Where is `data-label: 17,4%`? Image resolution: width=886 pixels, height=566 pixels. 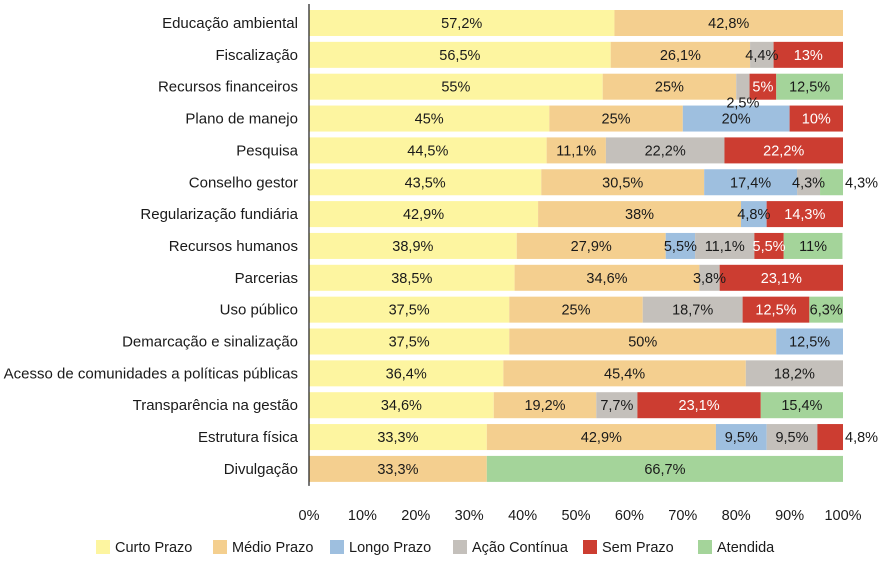 data-label: 17,4% is located at coordinates (750, 183).